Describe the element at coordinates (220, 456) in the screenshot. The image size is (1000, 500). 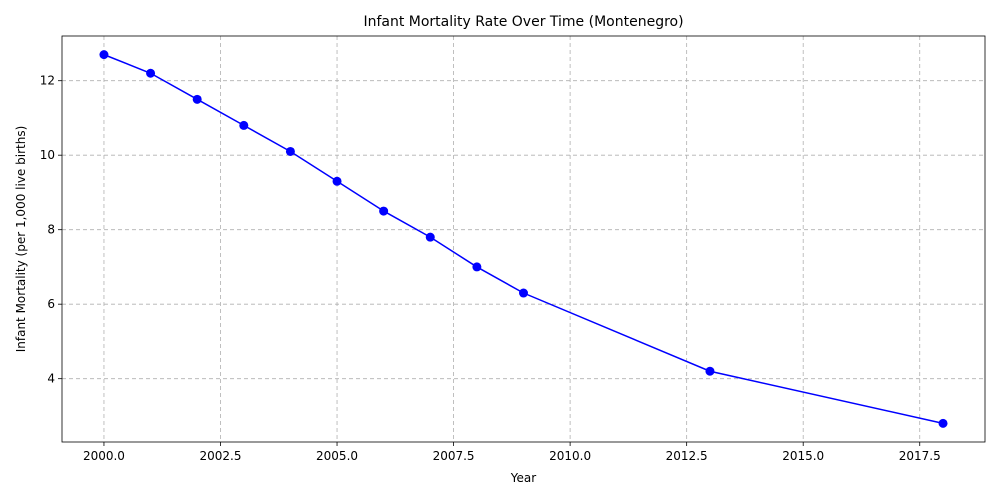
I see `x-tick-label: 2002.5` at that location.